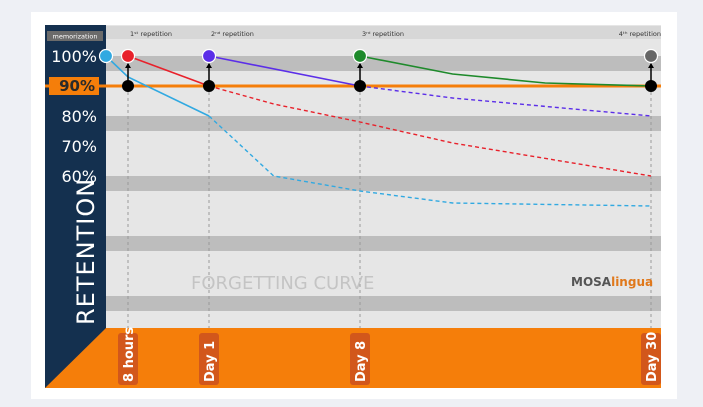 Image resolution: width=703 pixels, height=407 pixels. Describe the element at coordinates (129, 354) in the screenshot. I see `day-label: 8 hours` at that location.